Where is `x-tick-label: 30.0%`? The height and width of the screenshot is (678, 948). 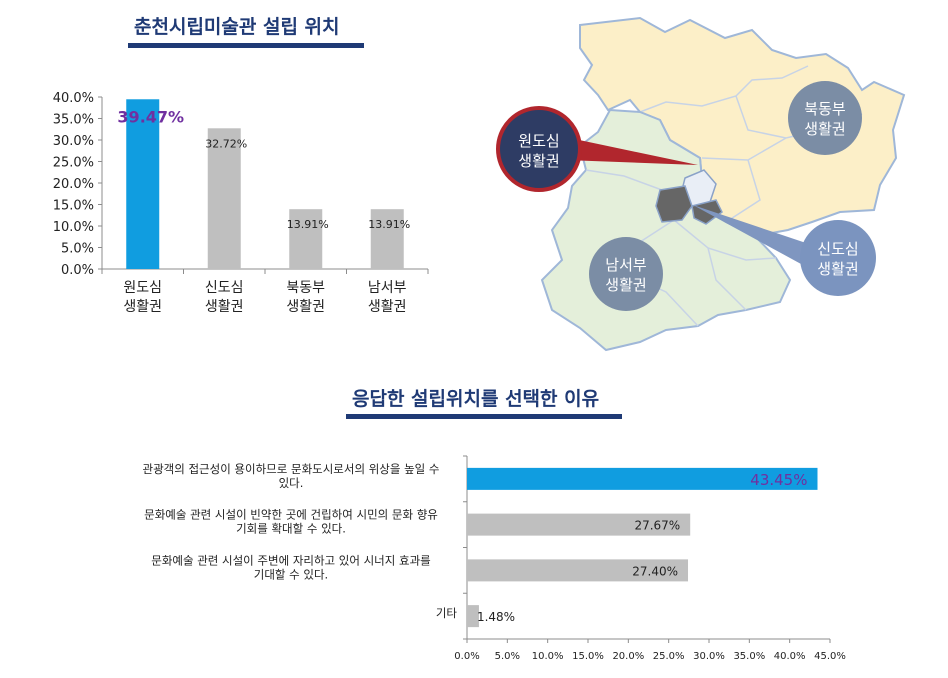
x-tick-label: 30.0% is located at coordinates (709, 656).